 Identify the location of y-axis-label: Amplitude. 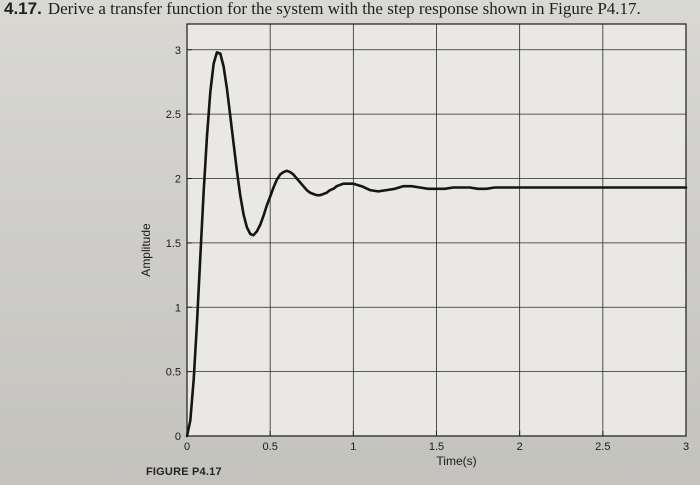
(146, 250).